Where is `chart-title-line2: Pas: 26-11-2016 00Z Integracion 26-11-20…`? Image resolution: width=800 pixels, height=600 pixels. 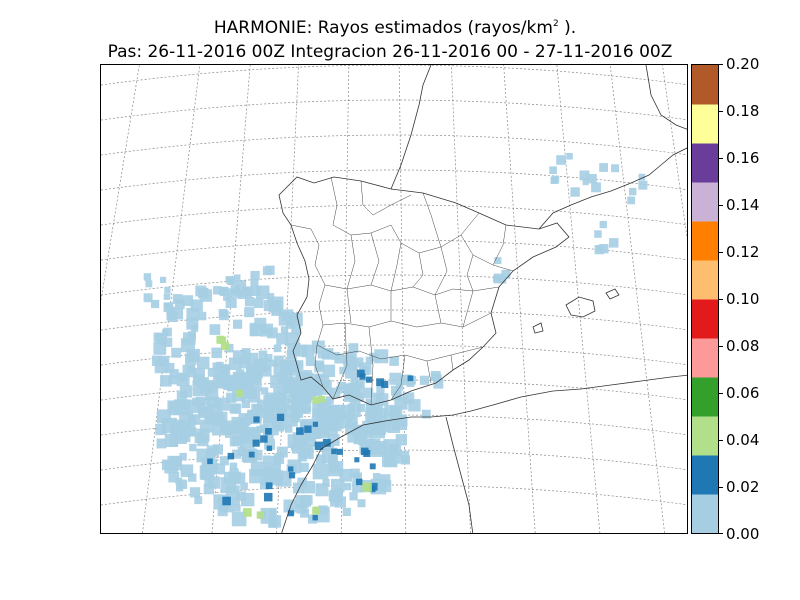 chart-title-line2: Pas: 26-11-2016 00Z Integracion 26-11-20… is located at coordinates (390, 52).